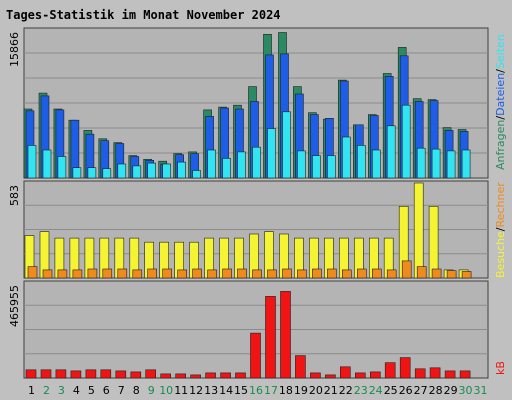  What do you see at coordinates (31, 390) in the screenshot?
I see `day-label-1: 1` at bounding box center [31, 390].